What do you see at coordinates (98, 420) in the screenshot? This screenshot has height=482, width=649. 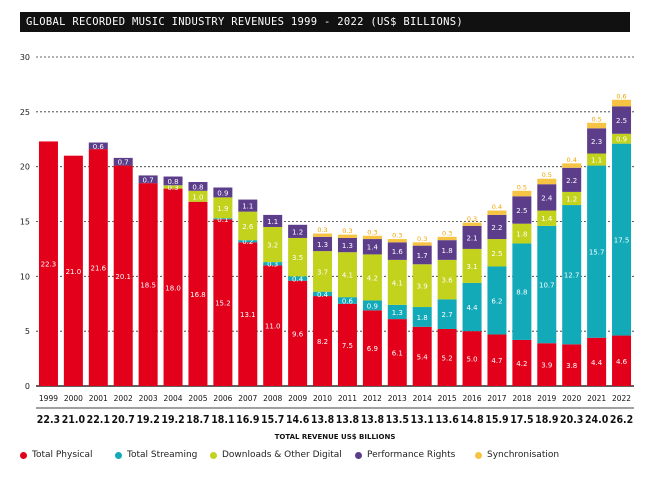 I see `total-revenue-value: 22.1` at bounding box center [98, 420].